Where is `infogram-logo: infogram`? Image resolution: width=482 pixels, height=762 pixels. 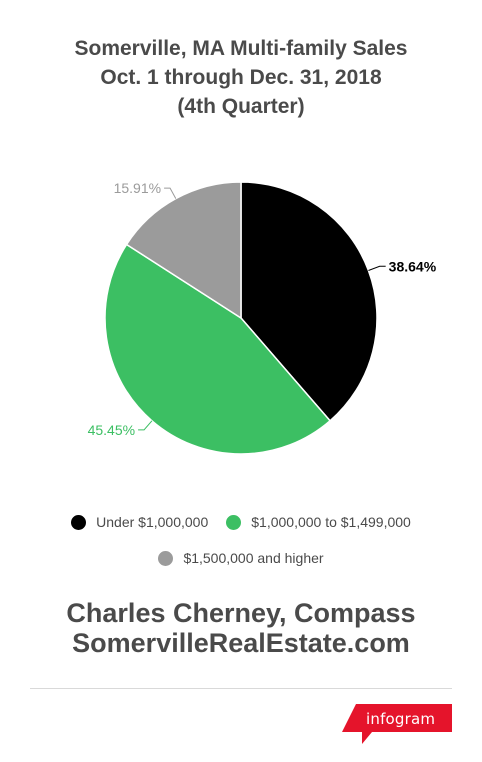 infogram-logo: infogram is located at coordinates (397, 725).